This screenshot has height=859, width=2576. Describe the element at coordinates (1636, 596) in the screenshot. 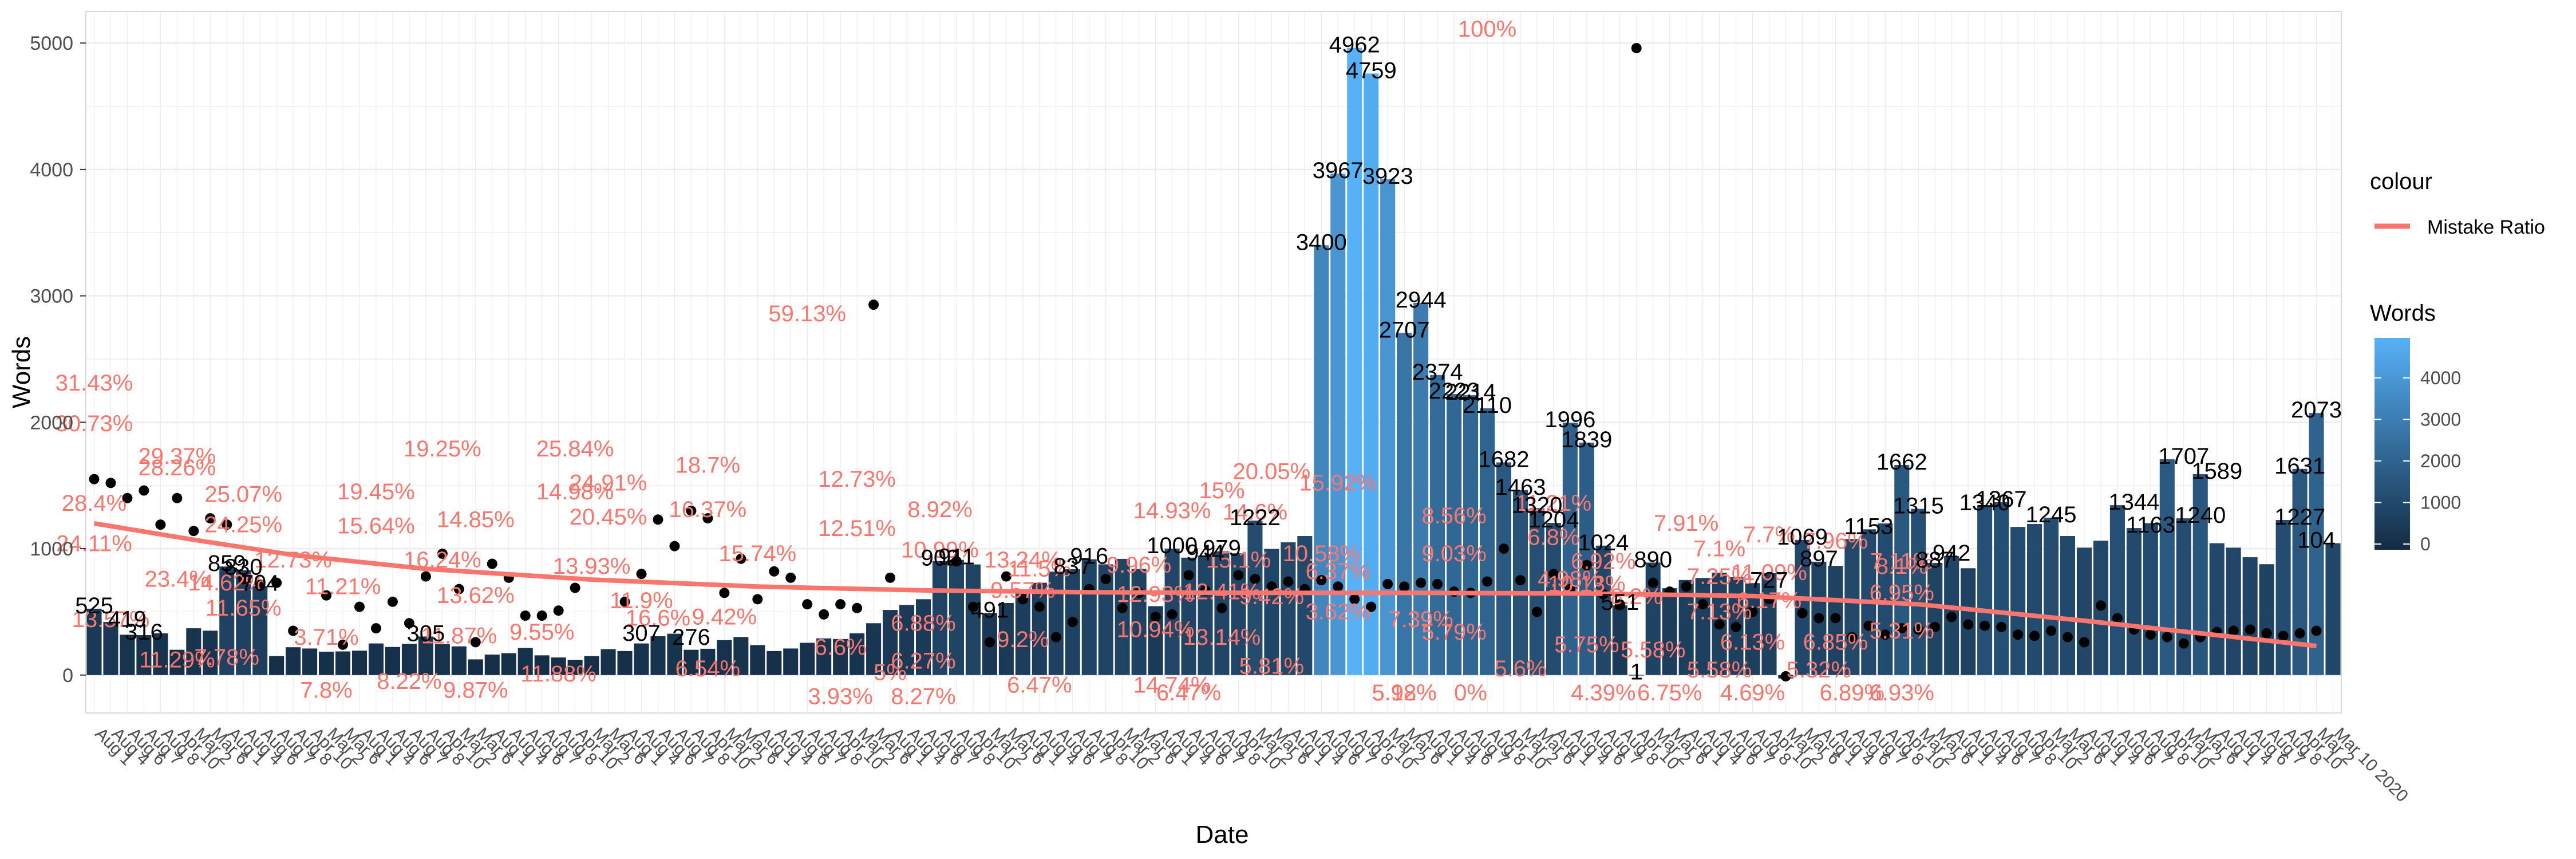

I see `ratio-label: 8.2%` at that location.